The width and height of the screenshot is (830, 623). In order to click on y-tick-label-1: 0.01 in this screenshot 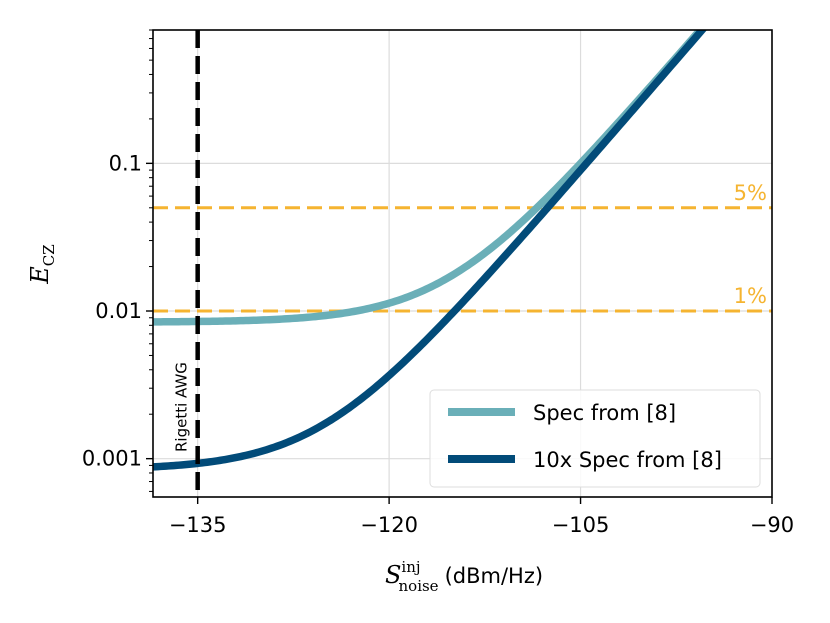, I will do `click(118, 311)`.